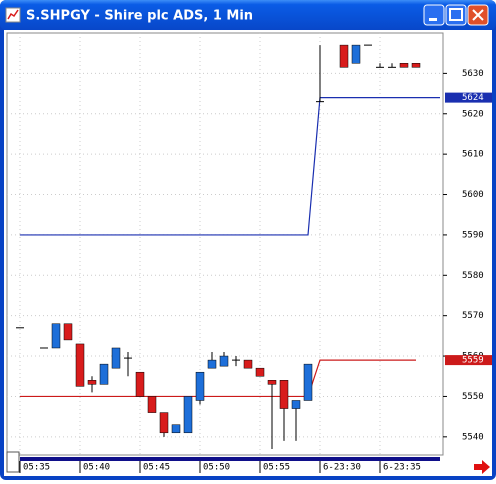 The image size is (496, 484). Describe the element at coordinates (473, 437) in the screenshot. I see `y-tick-label: 5540` at that location.